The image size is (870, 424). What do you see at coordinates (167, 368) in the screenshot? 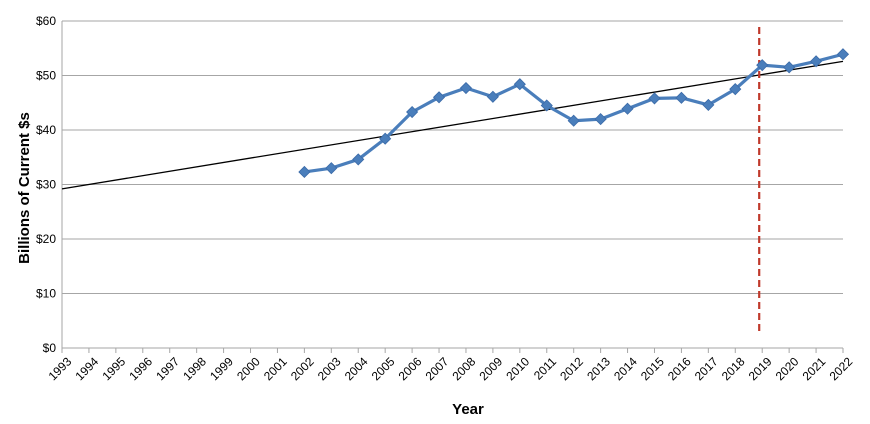
I see `x-tick-label: 1997` at bounding box center [167, 368].